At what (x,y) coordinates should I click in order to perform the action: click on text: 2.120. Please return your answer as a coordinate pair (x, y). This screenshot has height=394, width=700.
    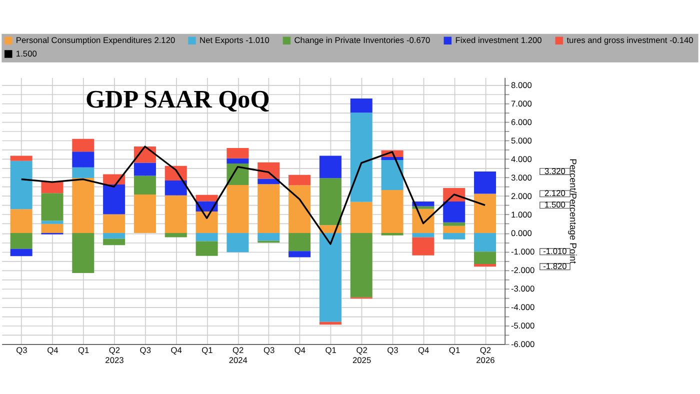
    Looking at the image, I should click on (555, 193).